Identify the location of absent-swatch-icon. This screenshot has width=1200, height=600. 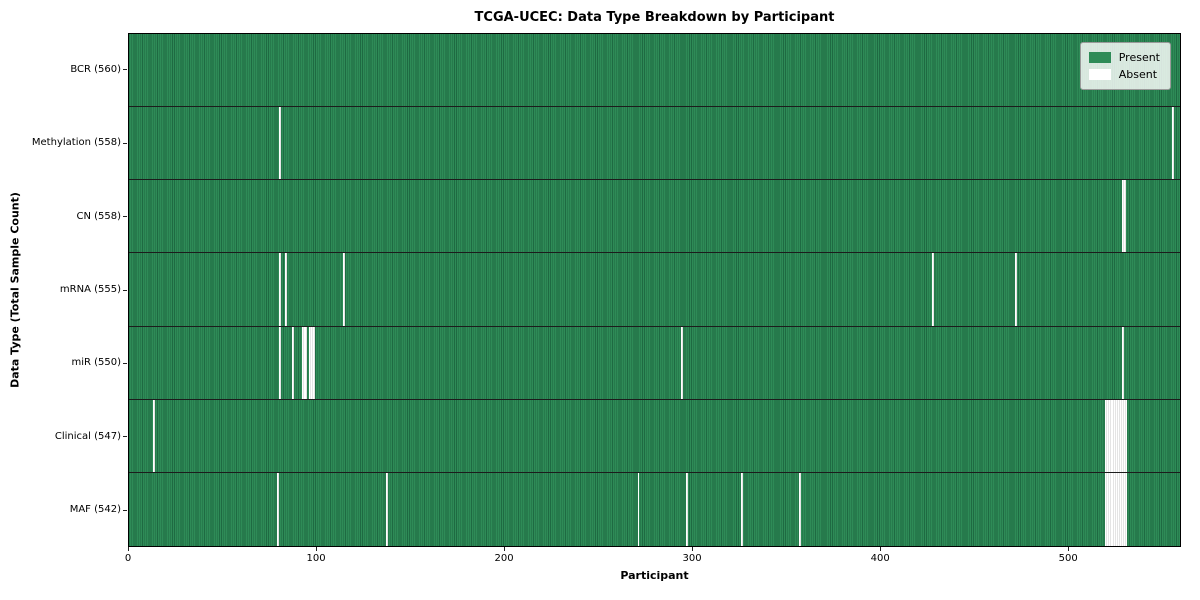
(1099, 74).